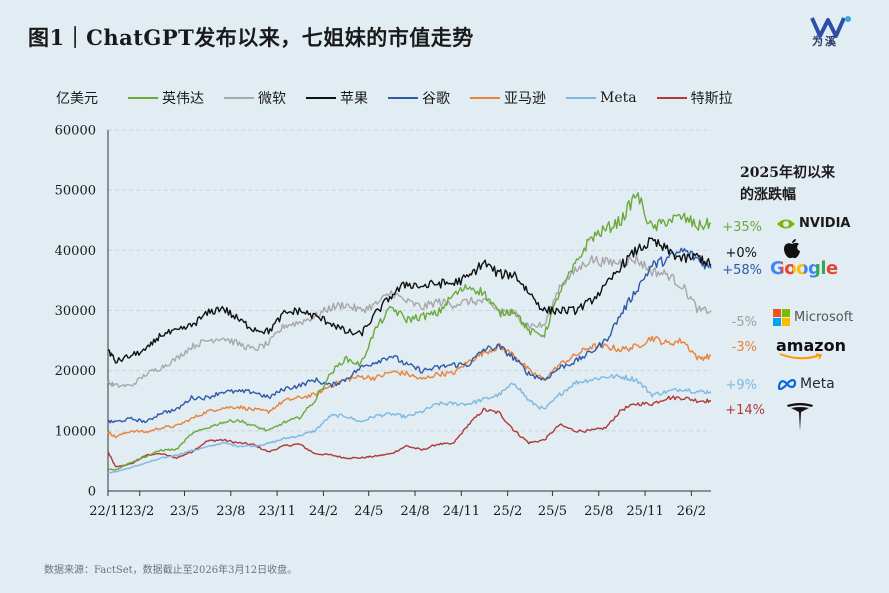 The width and height of the screenshot is (889, 593). Describe the element at coordinates (436, 99) in the screenshot. I see `legend-label: 谷歌` at that location.